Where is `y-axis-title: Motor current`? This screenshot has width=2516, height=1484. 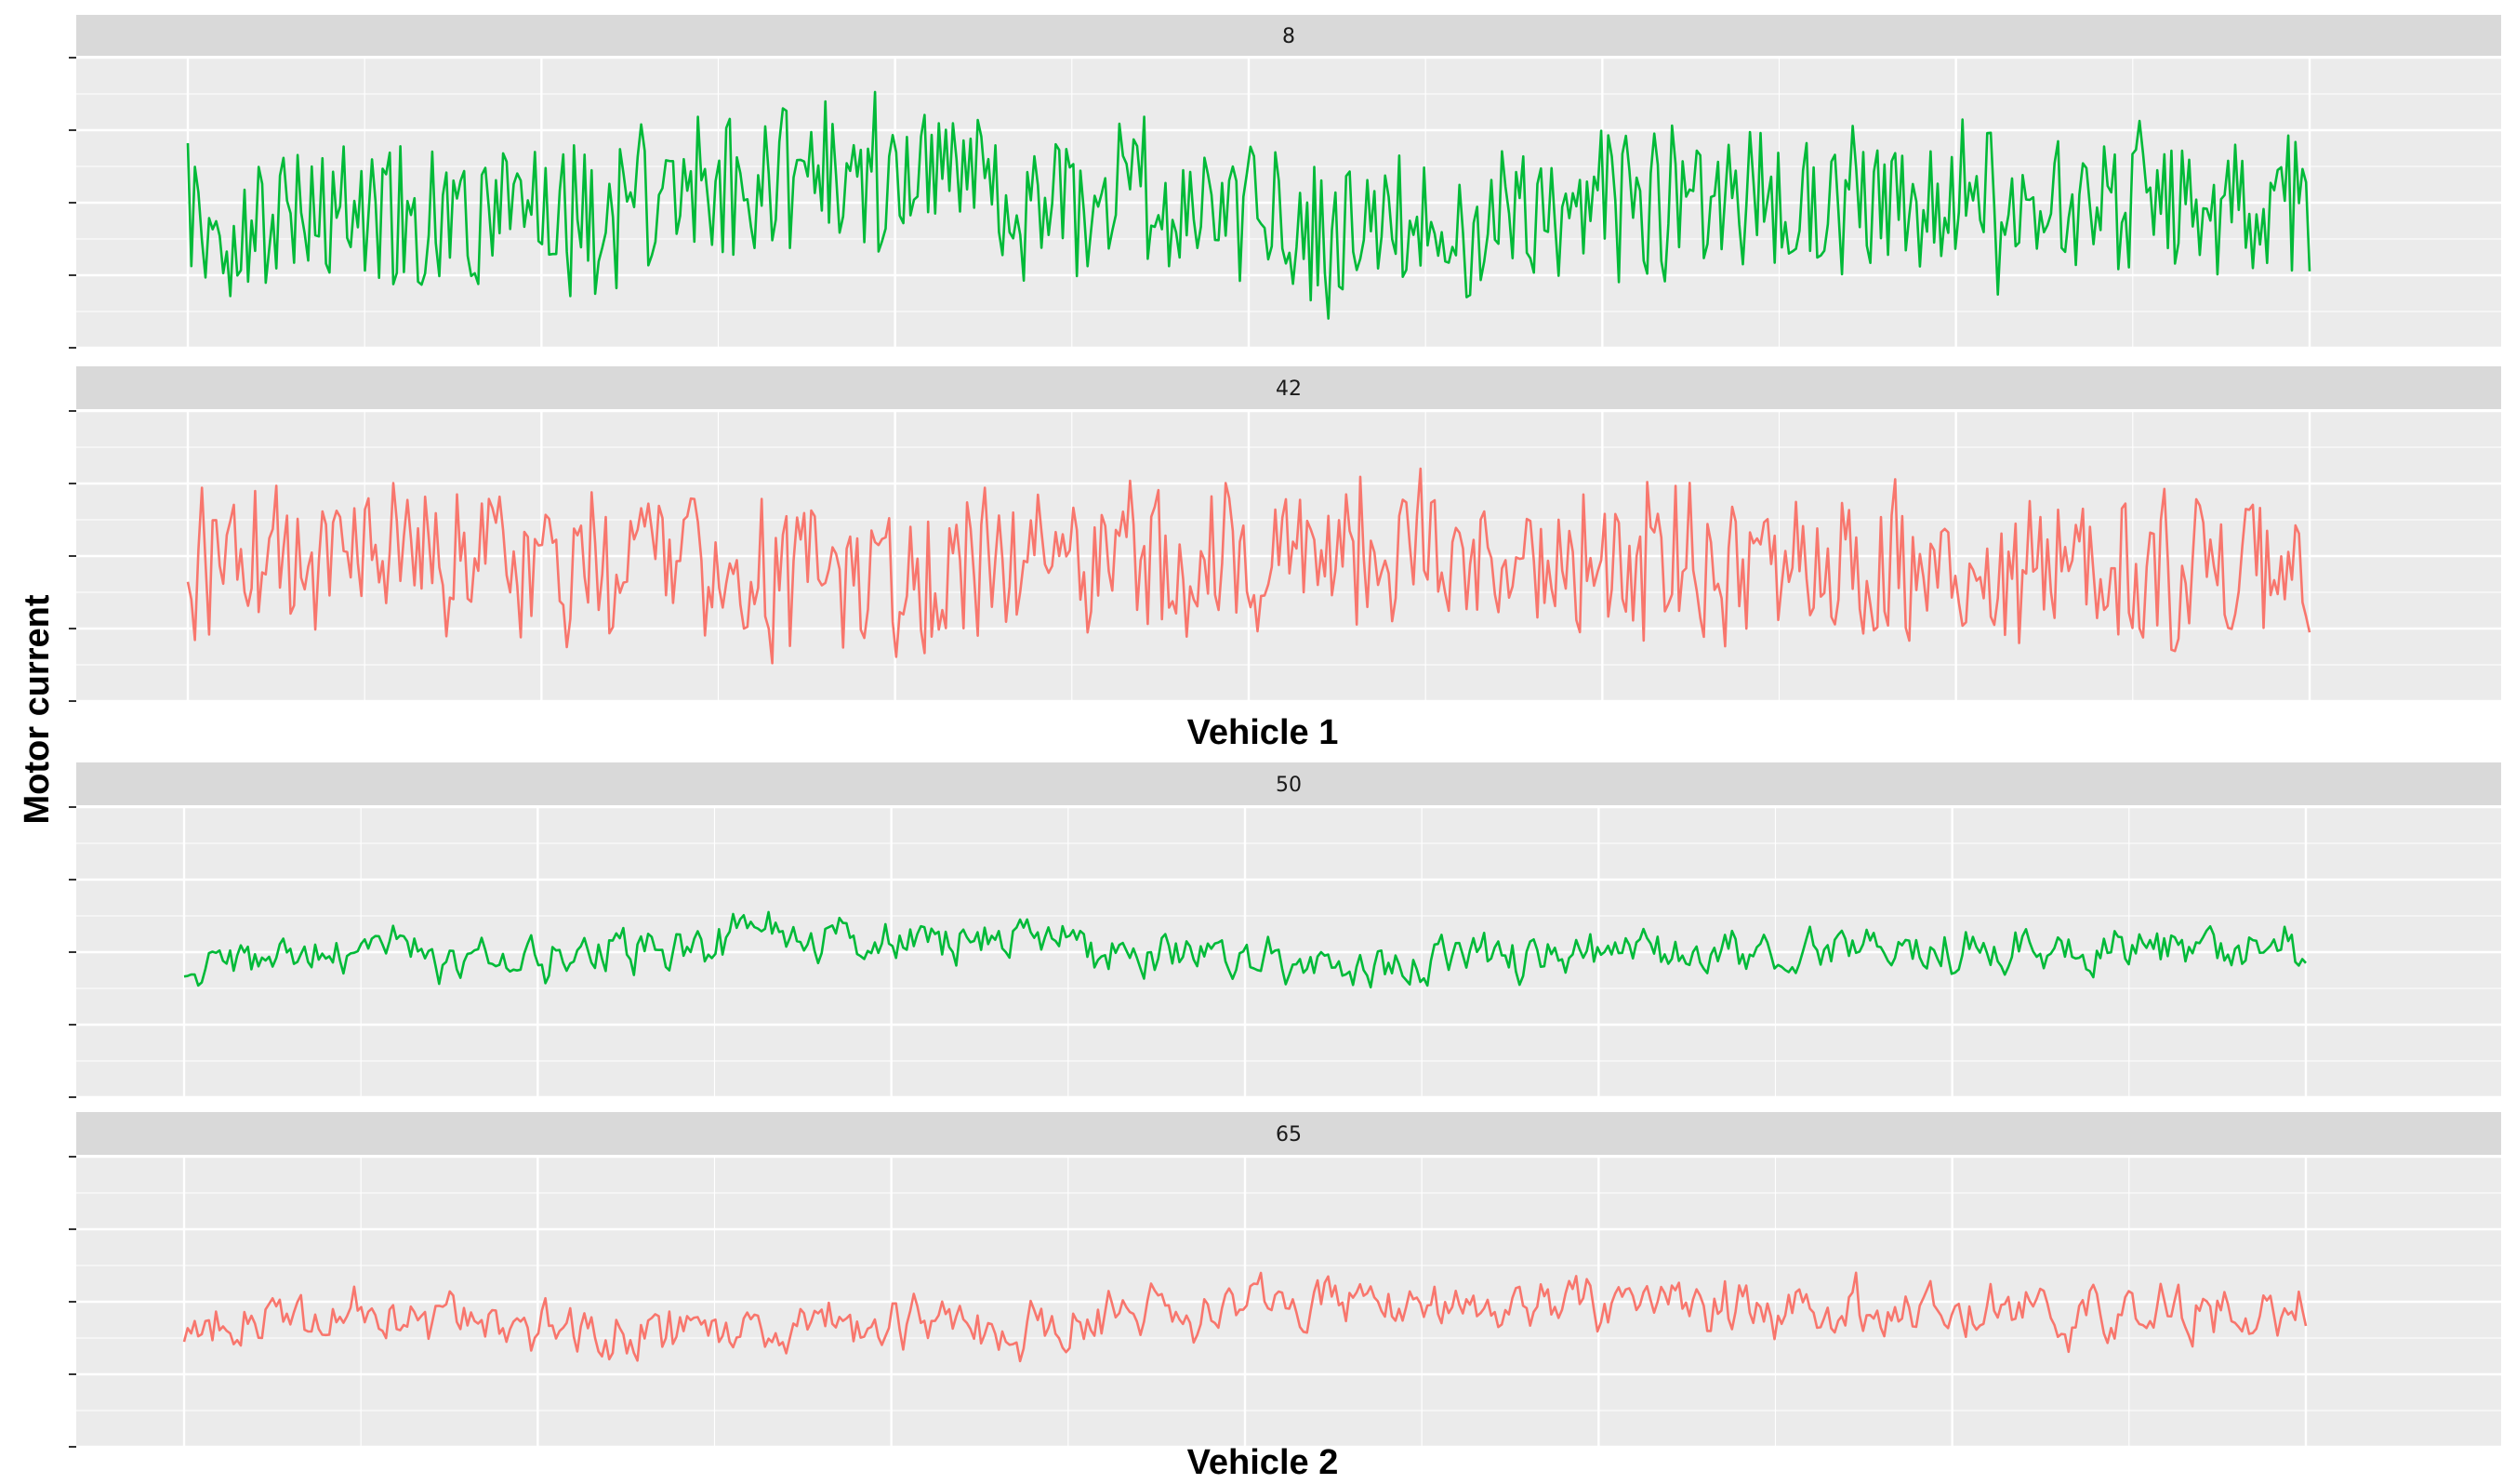 y-axis-title: Motor current is located at coordinates (37, 709).